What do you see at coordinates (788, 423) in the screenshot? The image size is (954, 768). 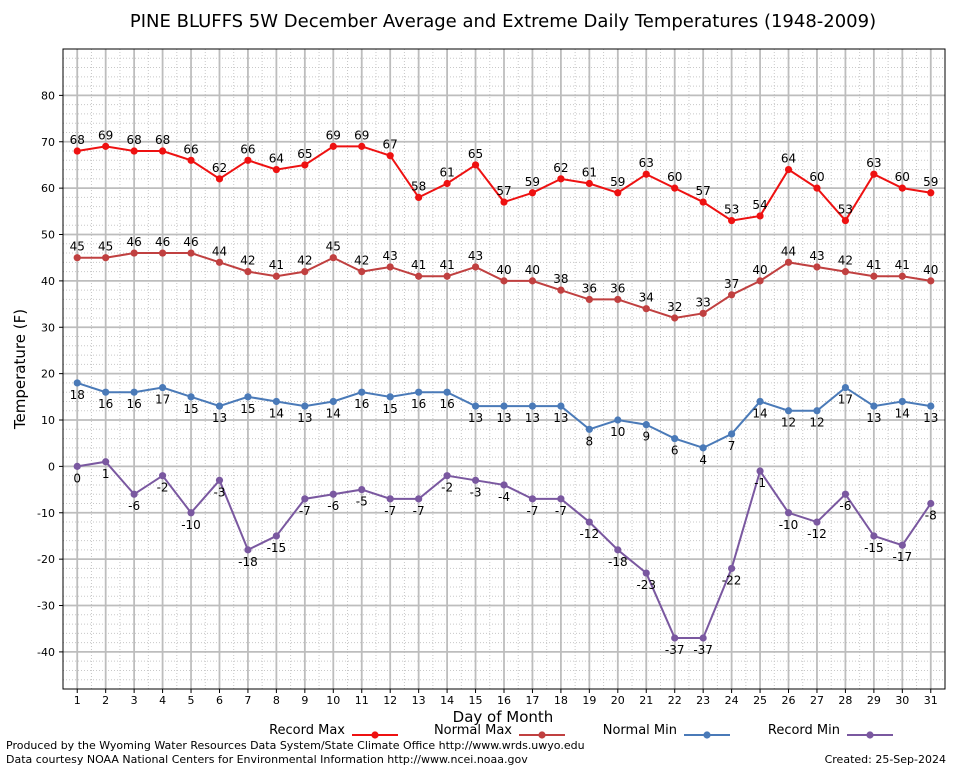 I see `data-label: 12` at bounding box center [788, 423].